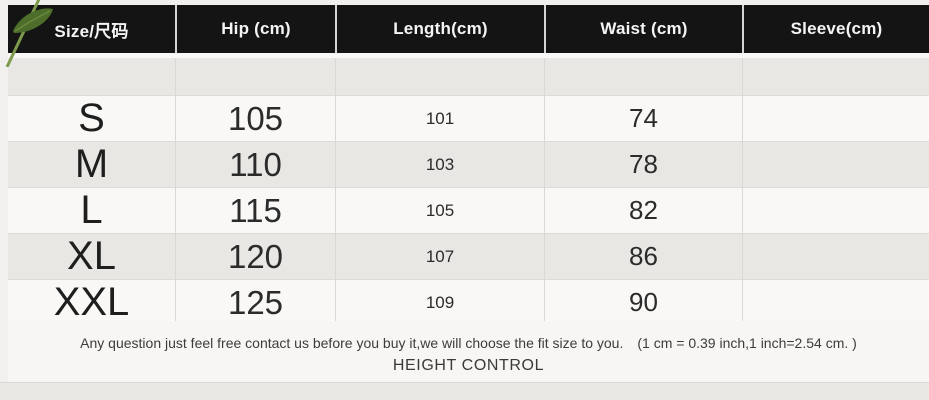 The width and height of the screenshot is (929, 400). I want to click on height-control-caption: HEIGHT CONTROL, so click(468, 365).